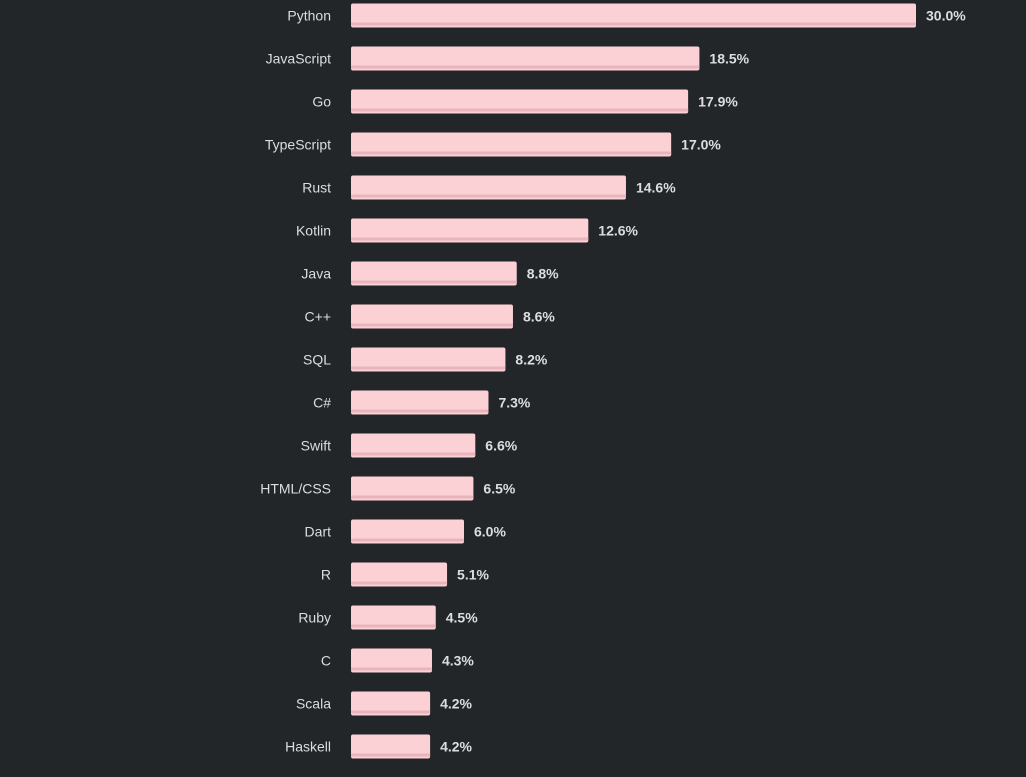 This screenshot has width=1026, height=777. What do you see at coordinates (618, 231) in the screenshot?
I see `value-label: 12.6%` at bounding box center [618, 231].